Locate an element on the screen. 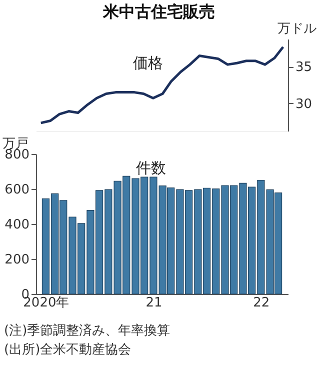  text: (注)季節調整済み、年率換算 is located at coordinates (87, 330).